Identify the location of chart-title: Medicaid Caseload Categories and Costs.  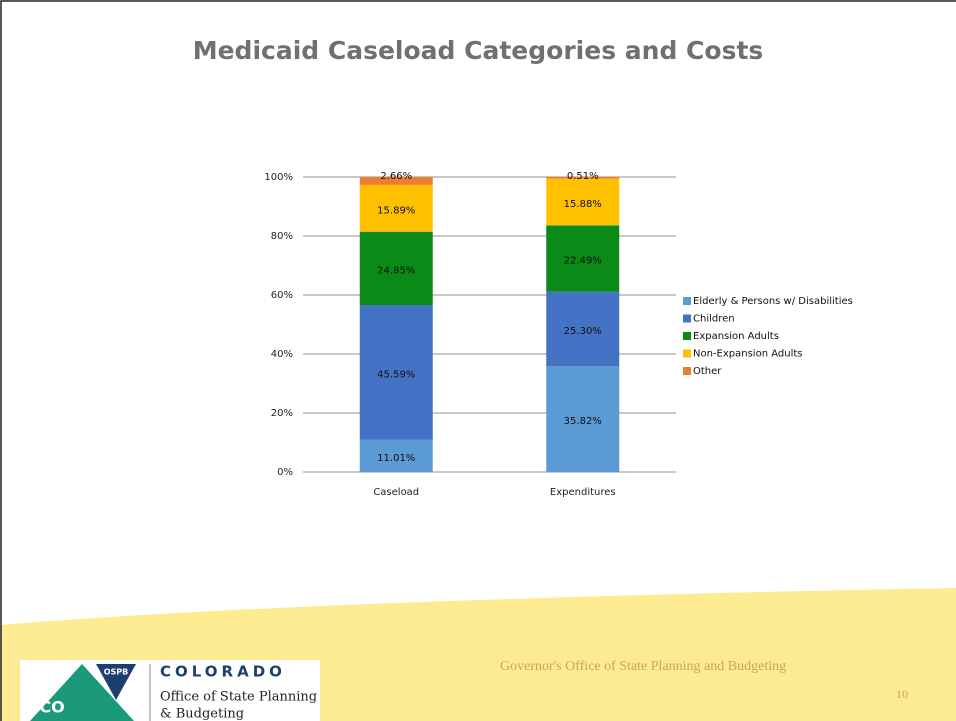
(478, 50).